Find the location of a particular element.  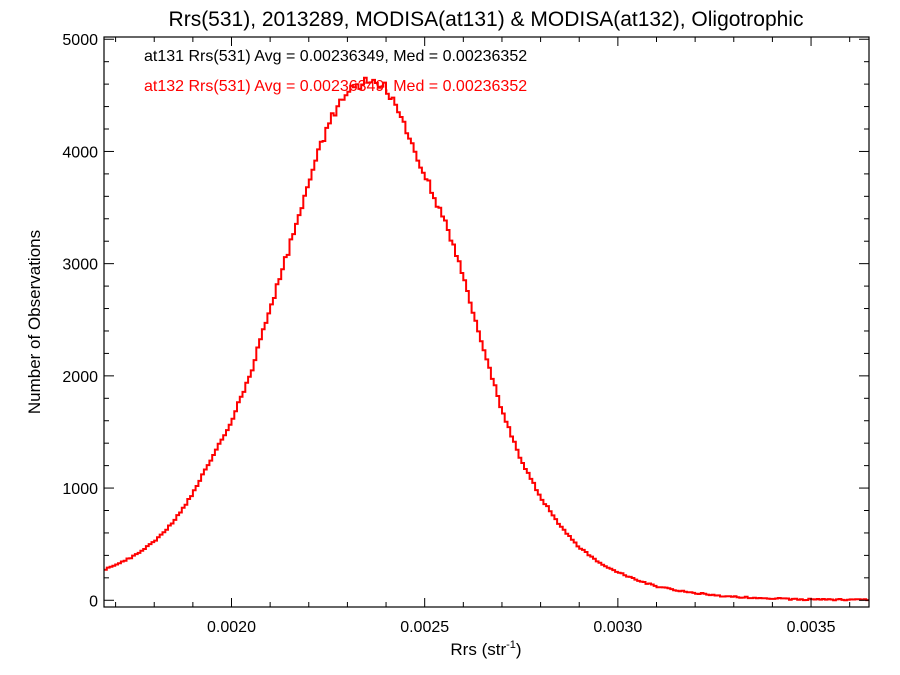

x-tick-label: 0.0020 is located at coordinates (231, 627).